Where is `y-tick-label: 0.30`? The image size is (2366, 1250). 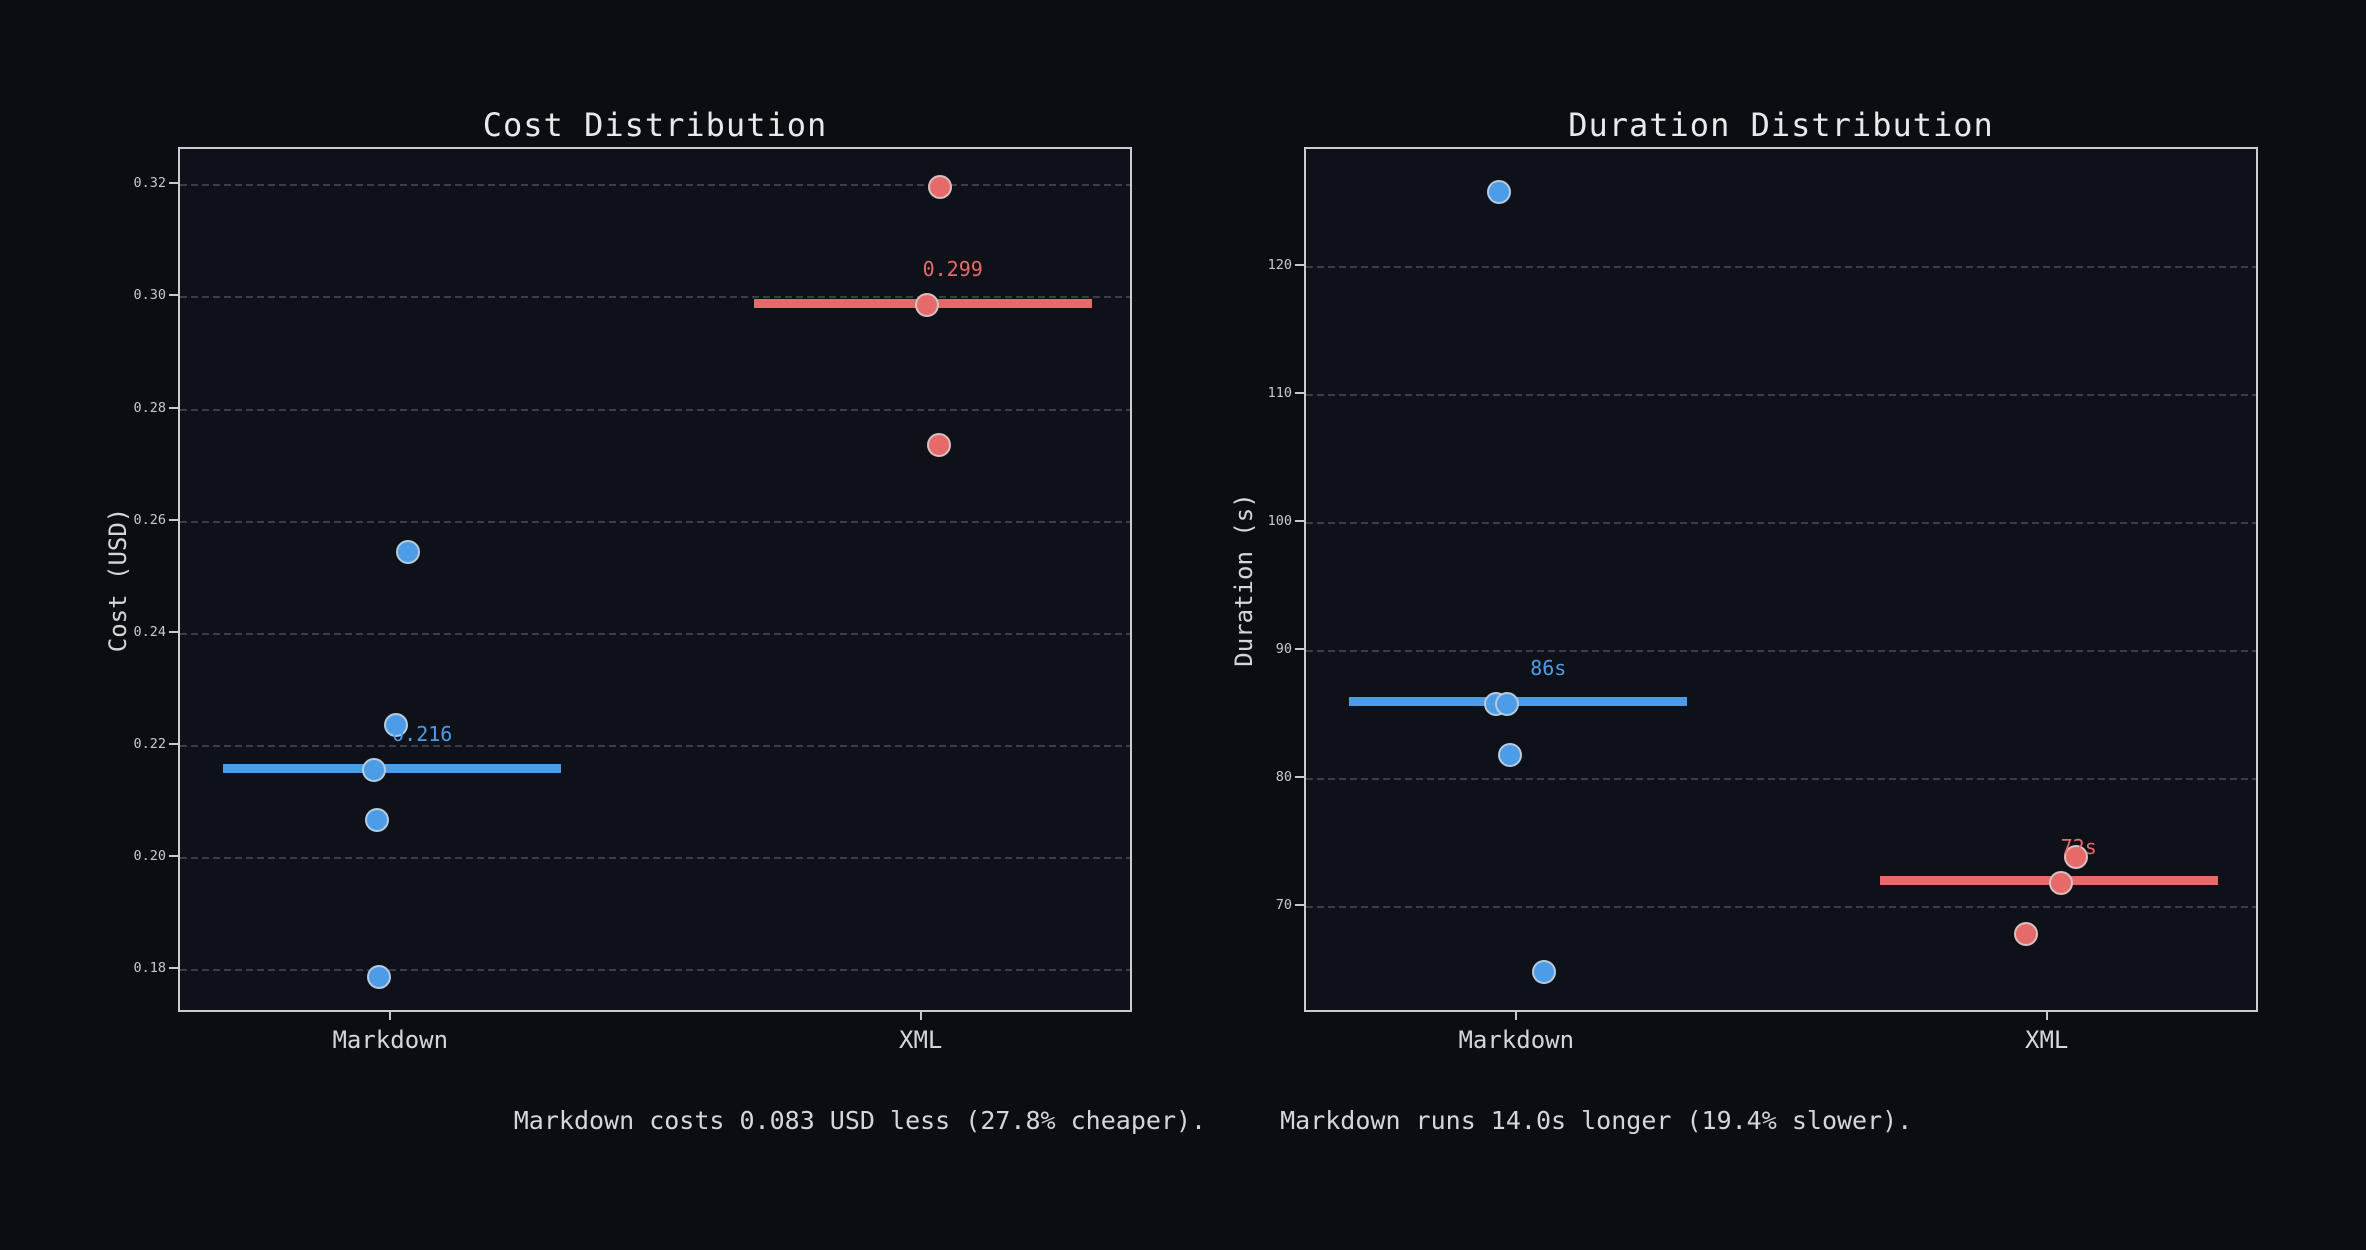 y-tick-label: 0.30 is located at coordinates (149, 295).